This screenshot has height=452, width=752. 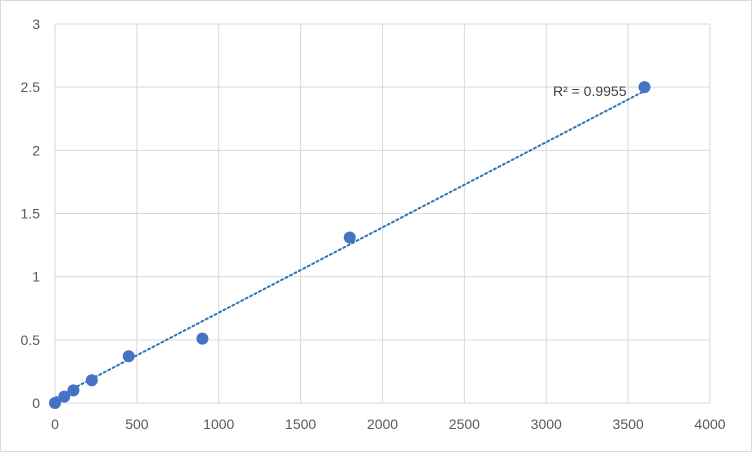 What do you see at coordinates (36, 277) in the screenshot?
I see `y-tick-label: 1` at bounding box center [36, 277].